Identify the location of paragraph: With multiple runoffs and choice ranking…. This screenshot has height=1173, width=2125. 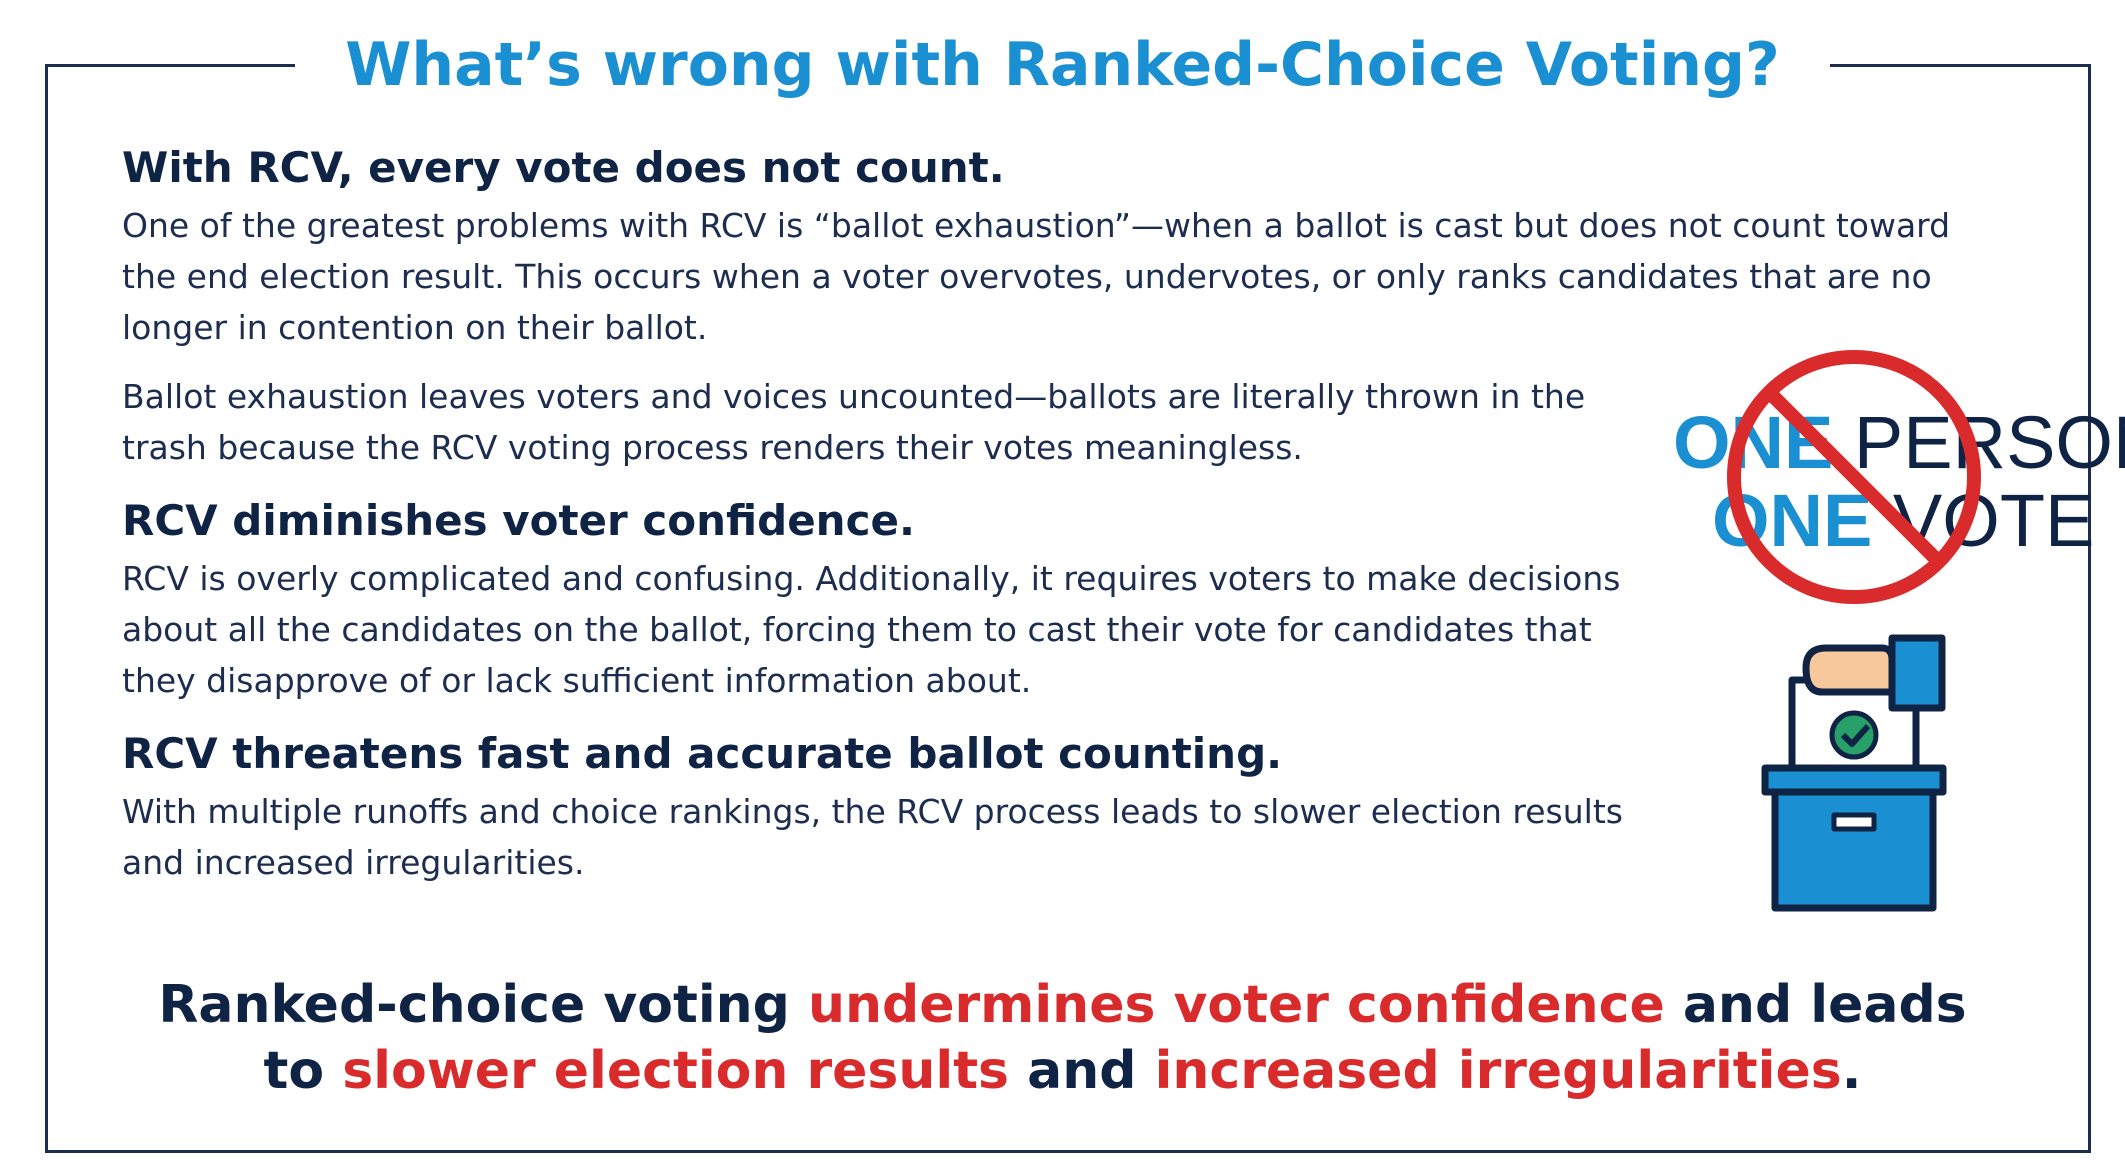
(872, 837).